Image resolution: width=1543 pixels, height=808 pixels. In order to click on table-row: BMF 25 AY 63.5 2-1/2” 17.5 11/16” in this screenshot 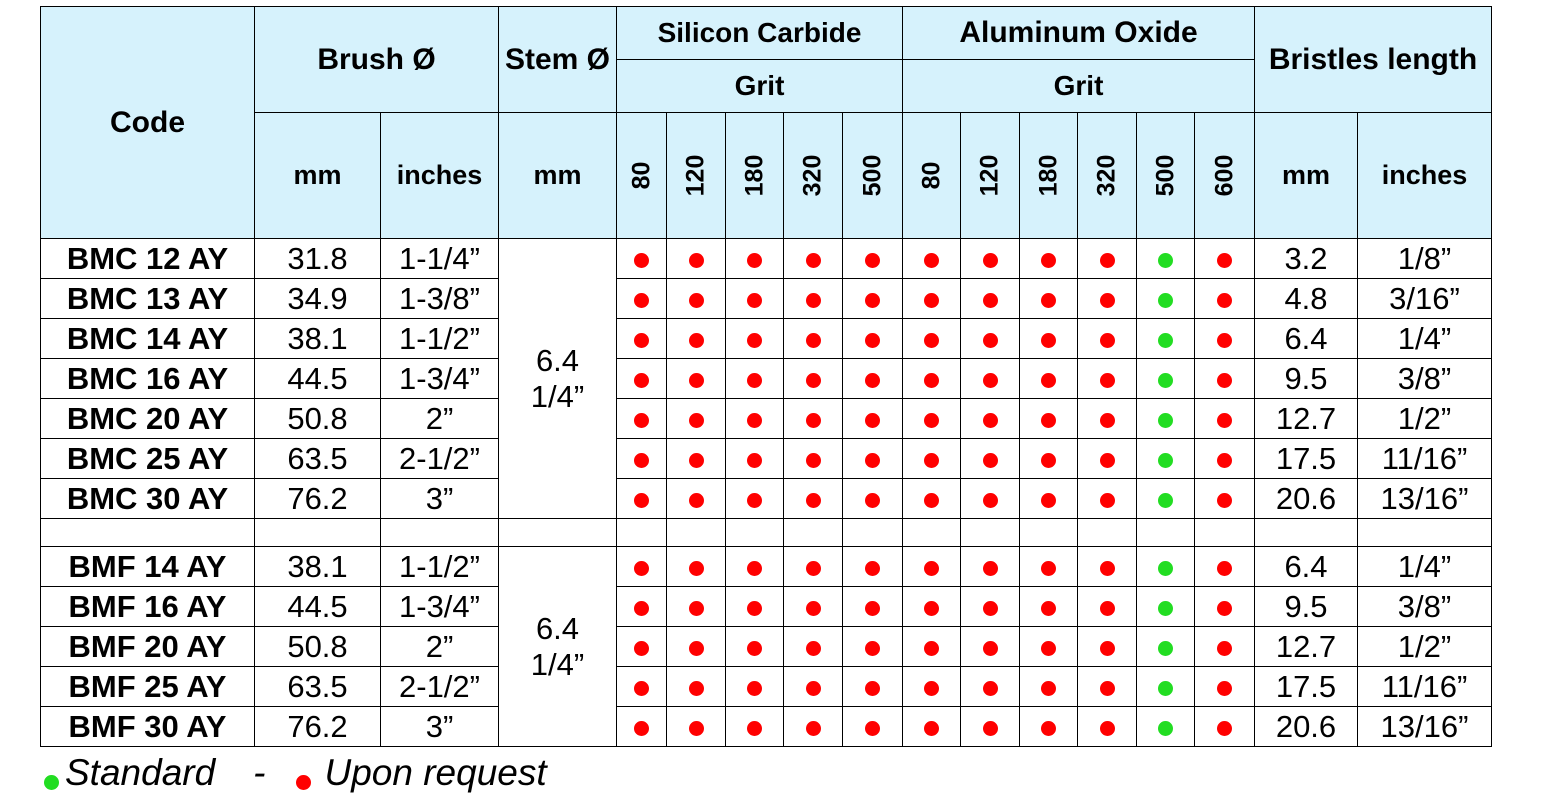, I will do `click(766, 686)`.